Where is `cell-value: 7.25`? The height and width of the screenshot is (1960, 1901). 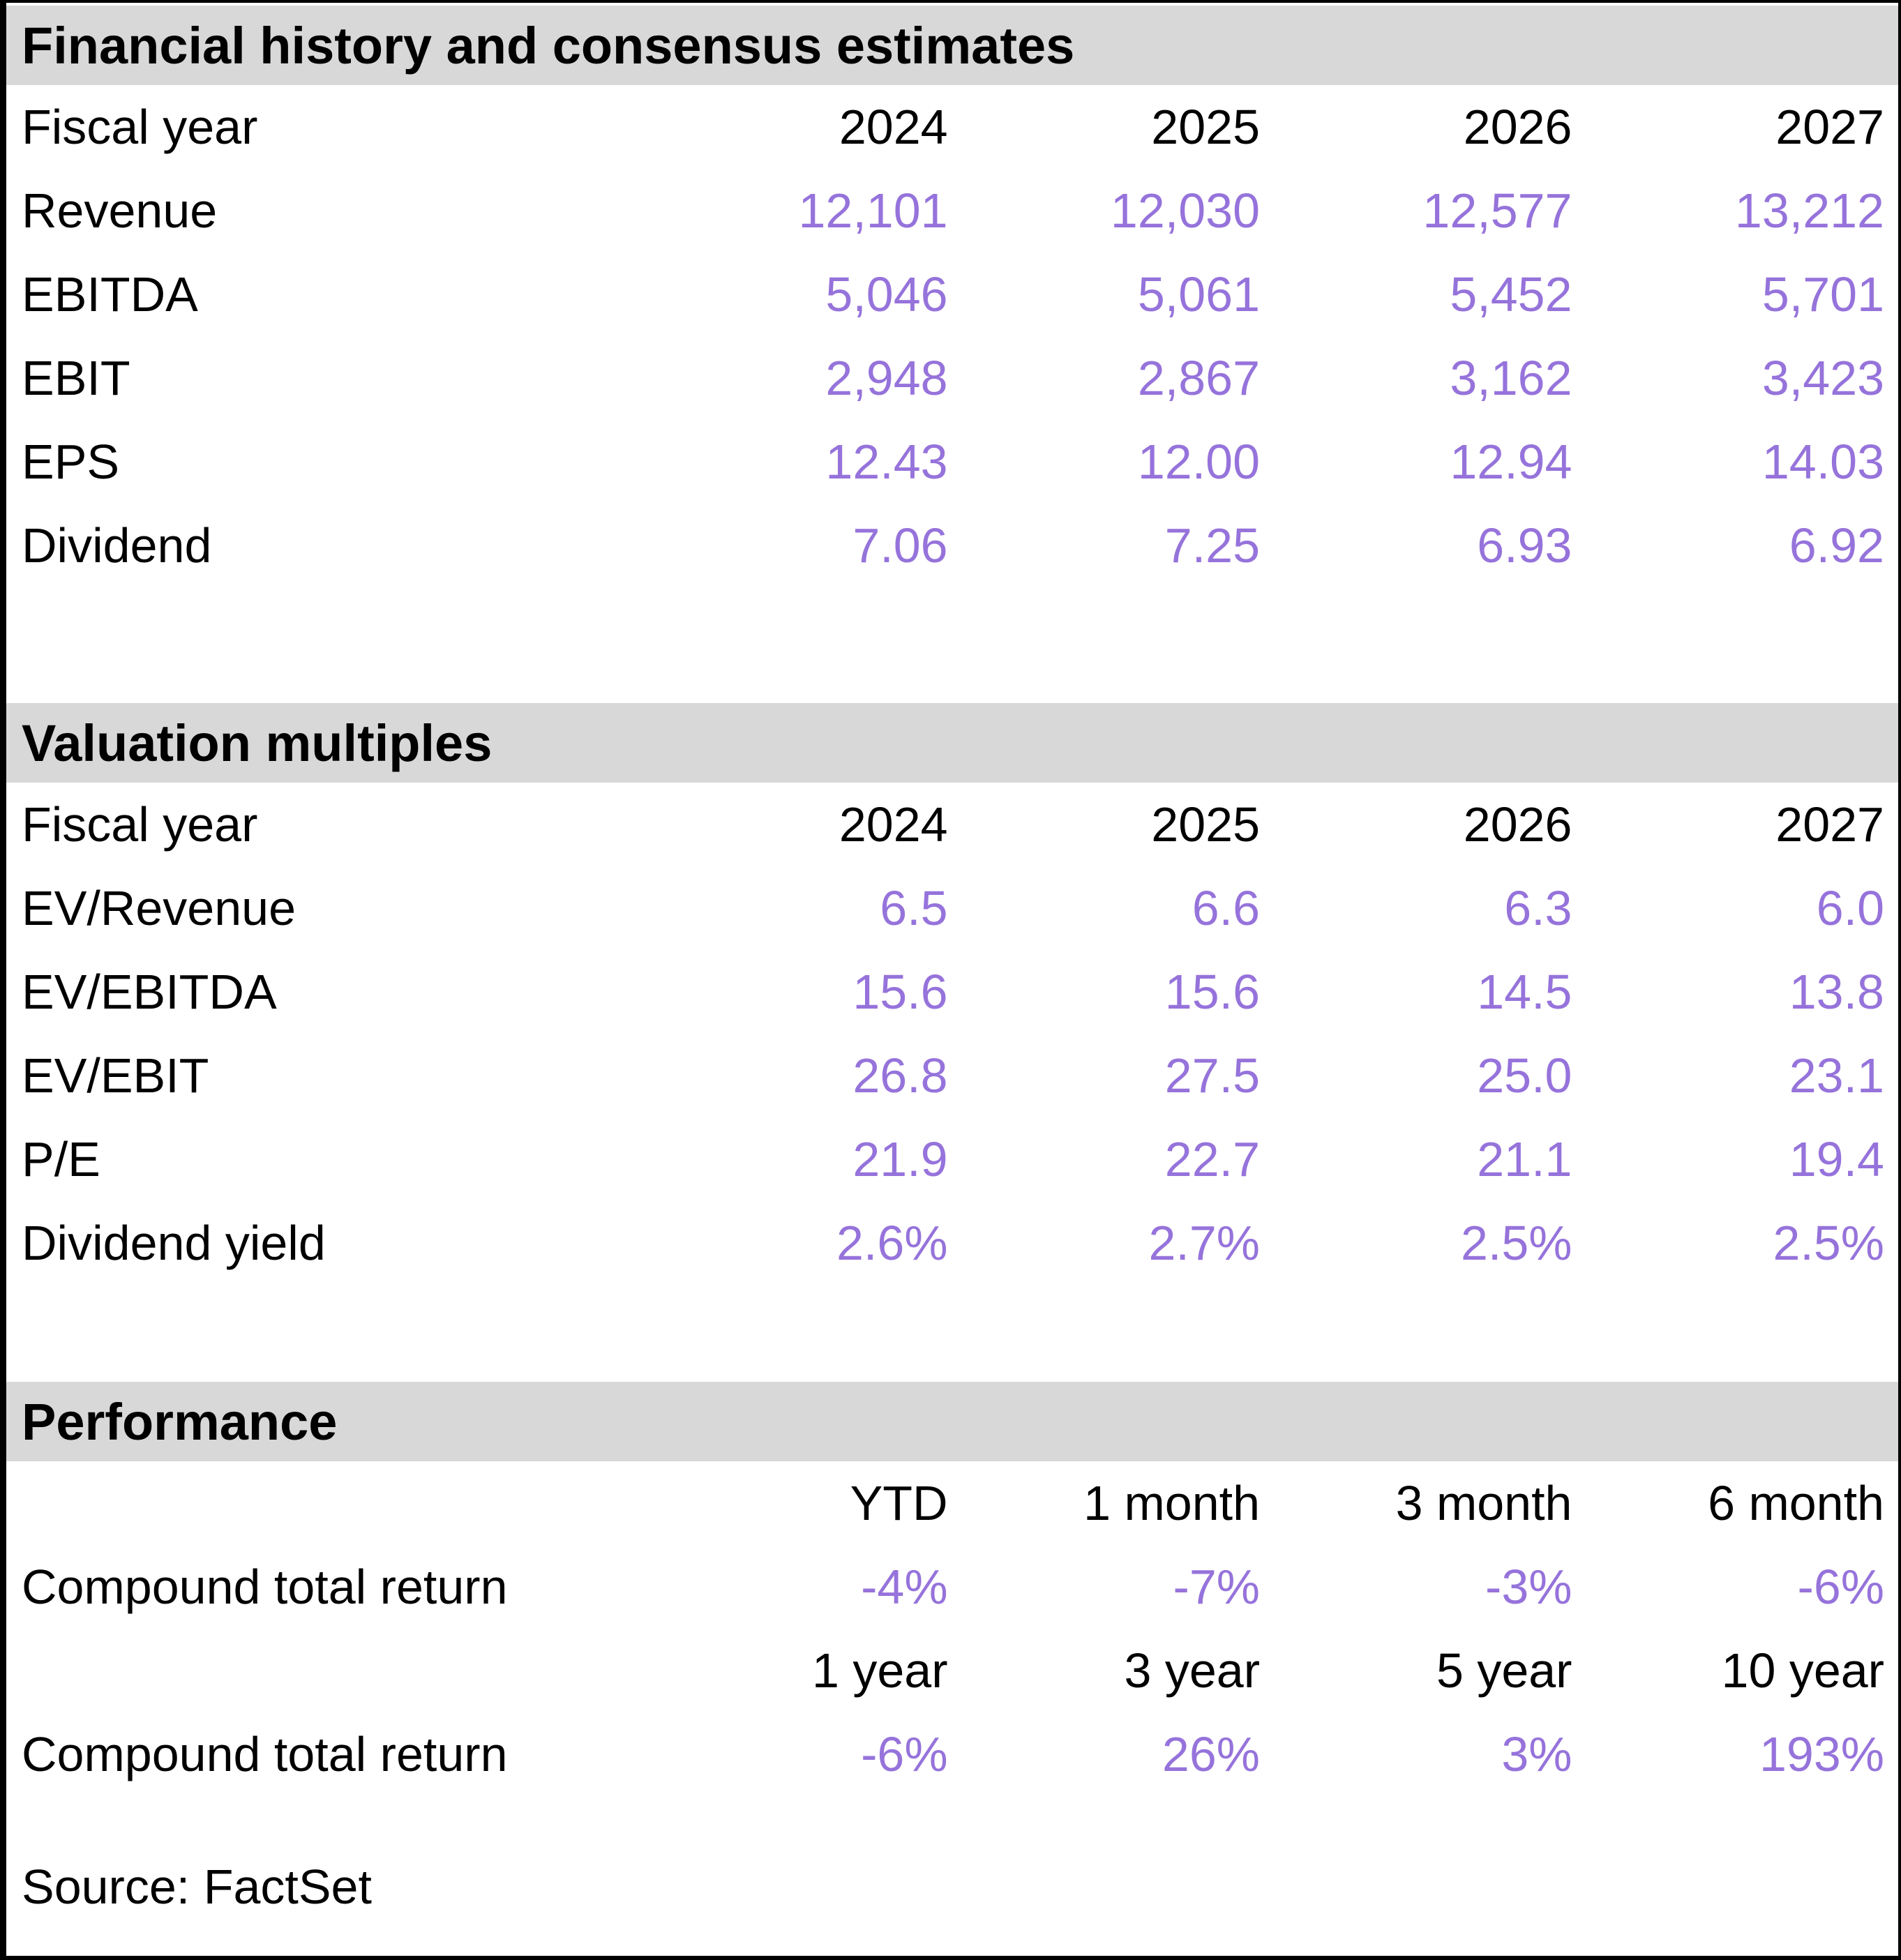
cell-value: 7.25 is located at coordinates (1212, 545).